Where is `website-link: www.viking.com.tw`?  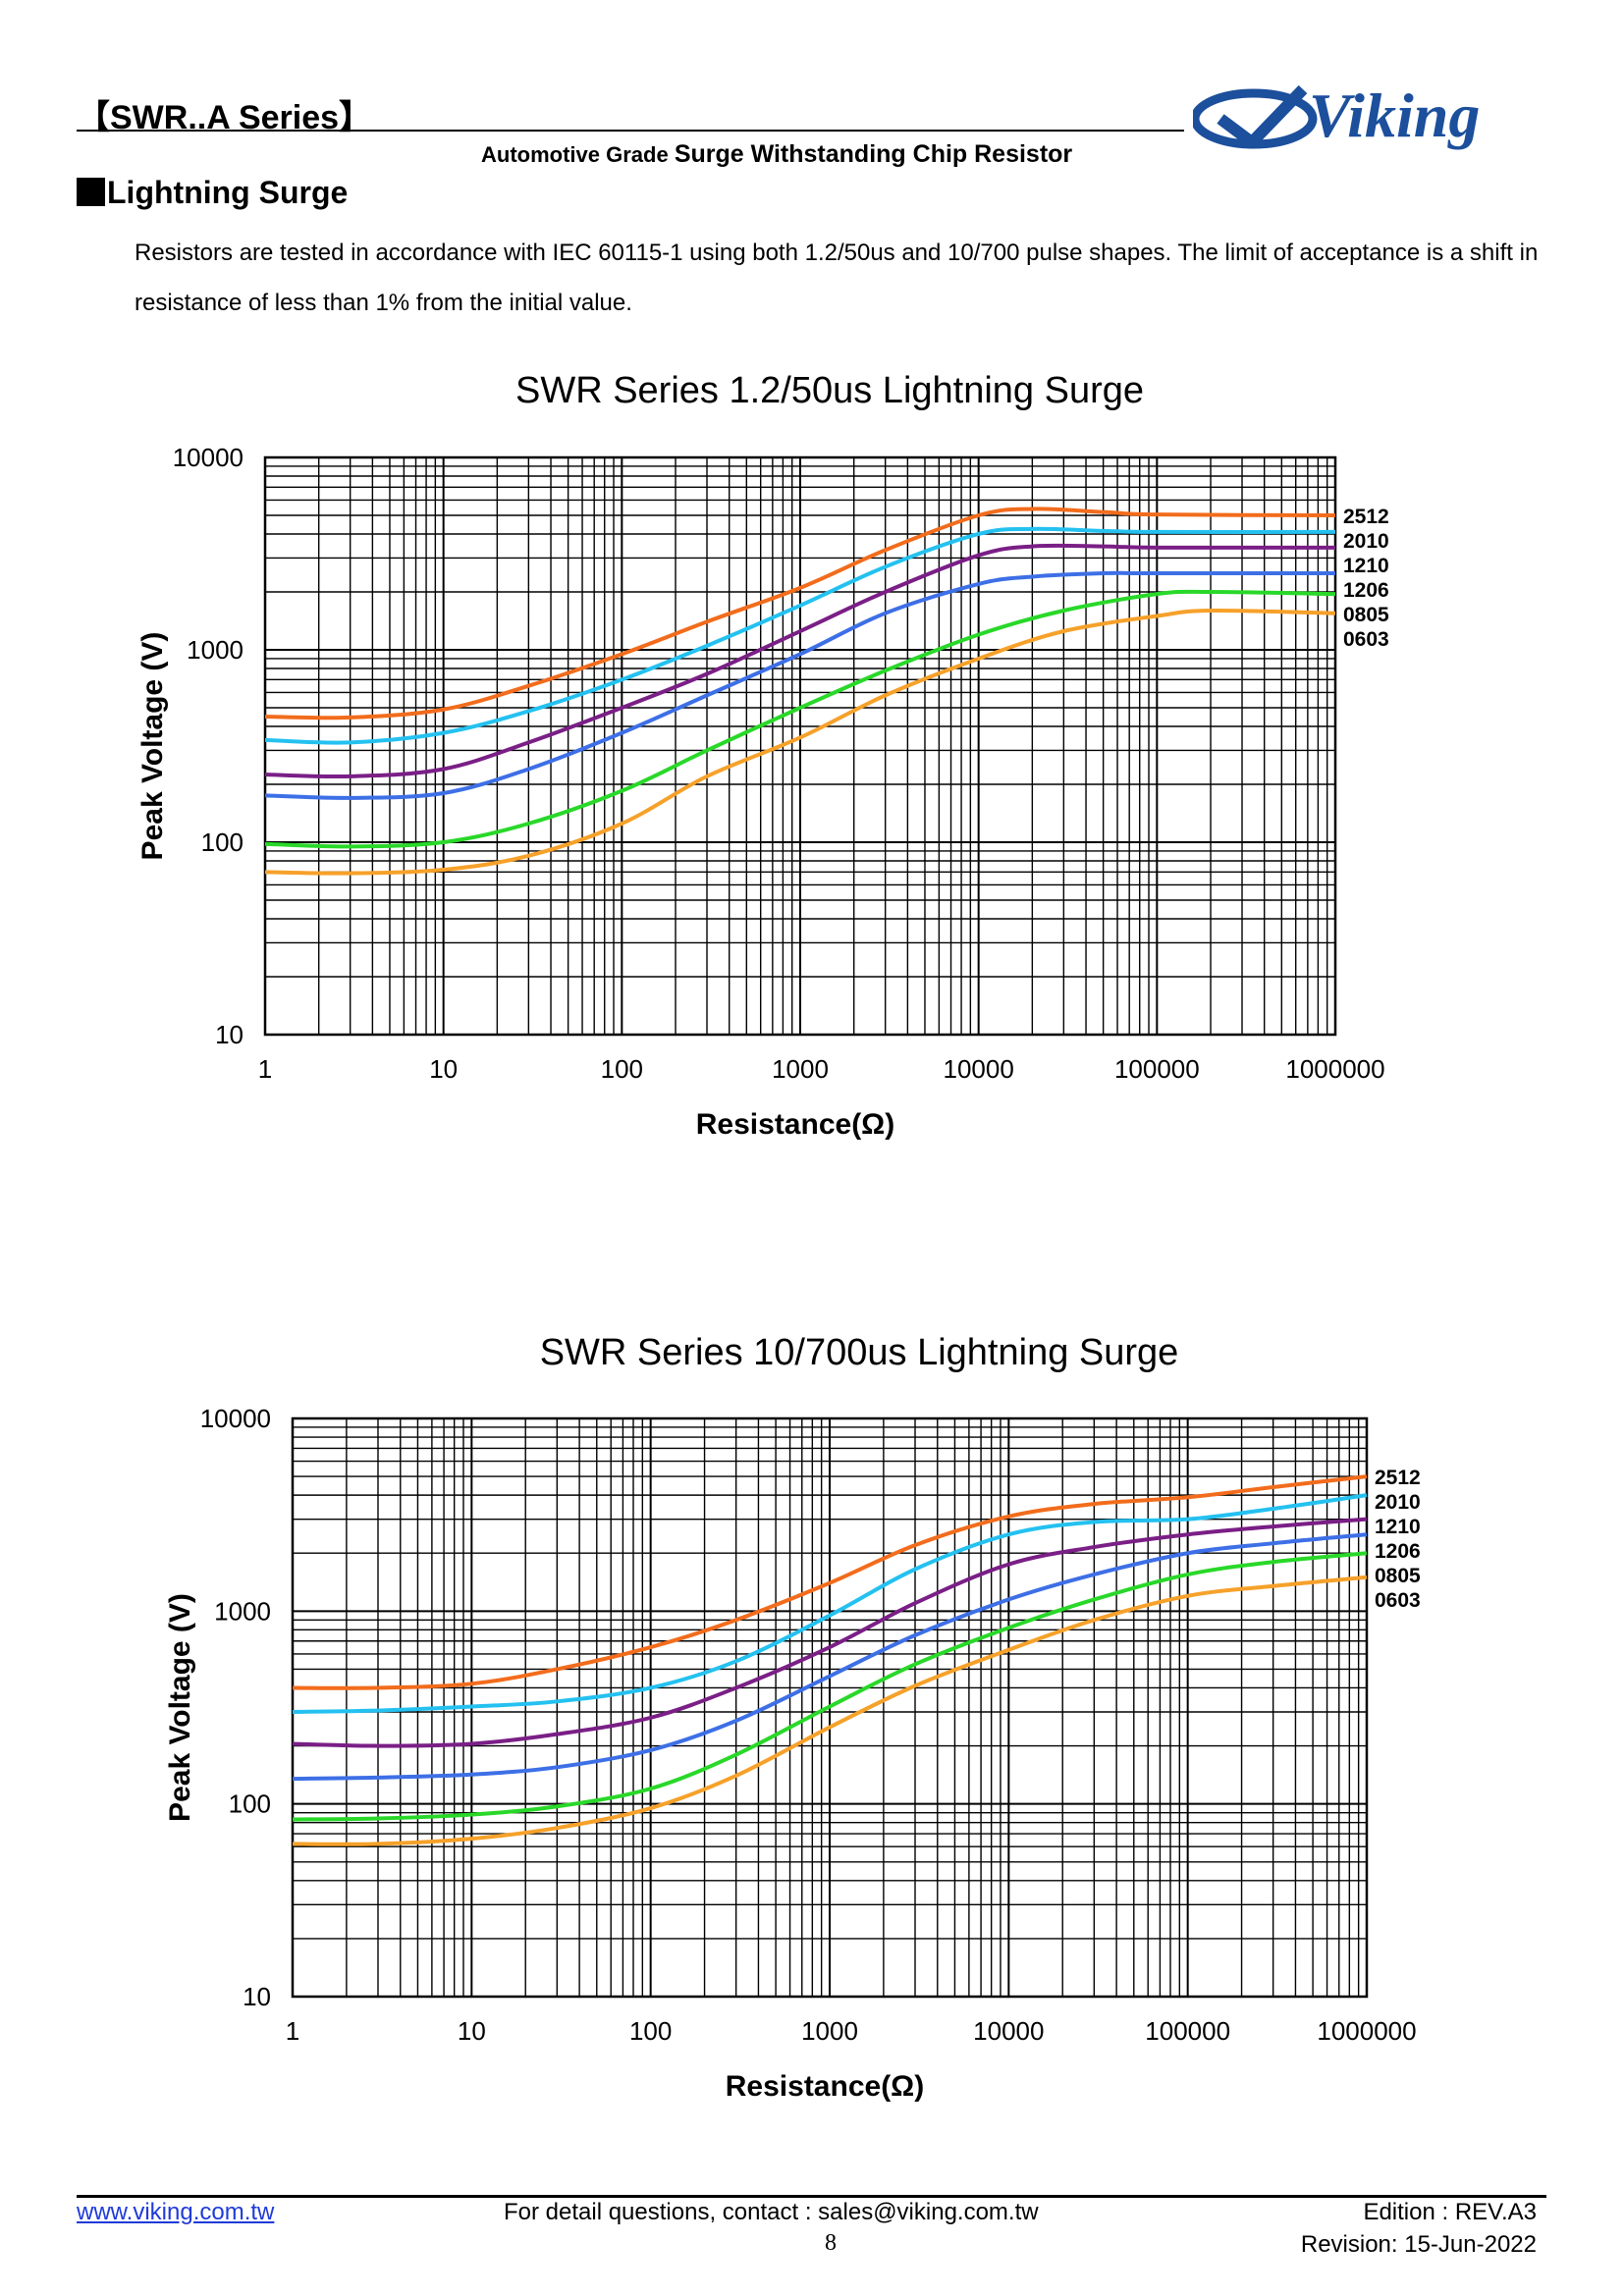 website-link: www.viking.com.tw is located at coordinates (176, 2212).